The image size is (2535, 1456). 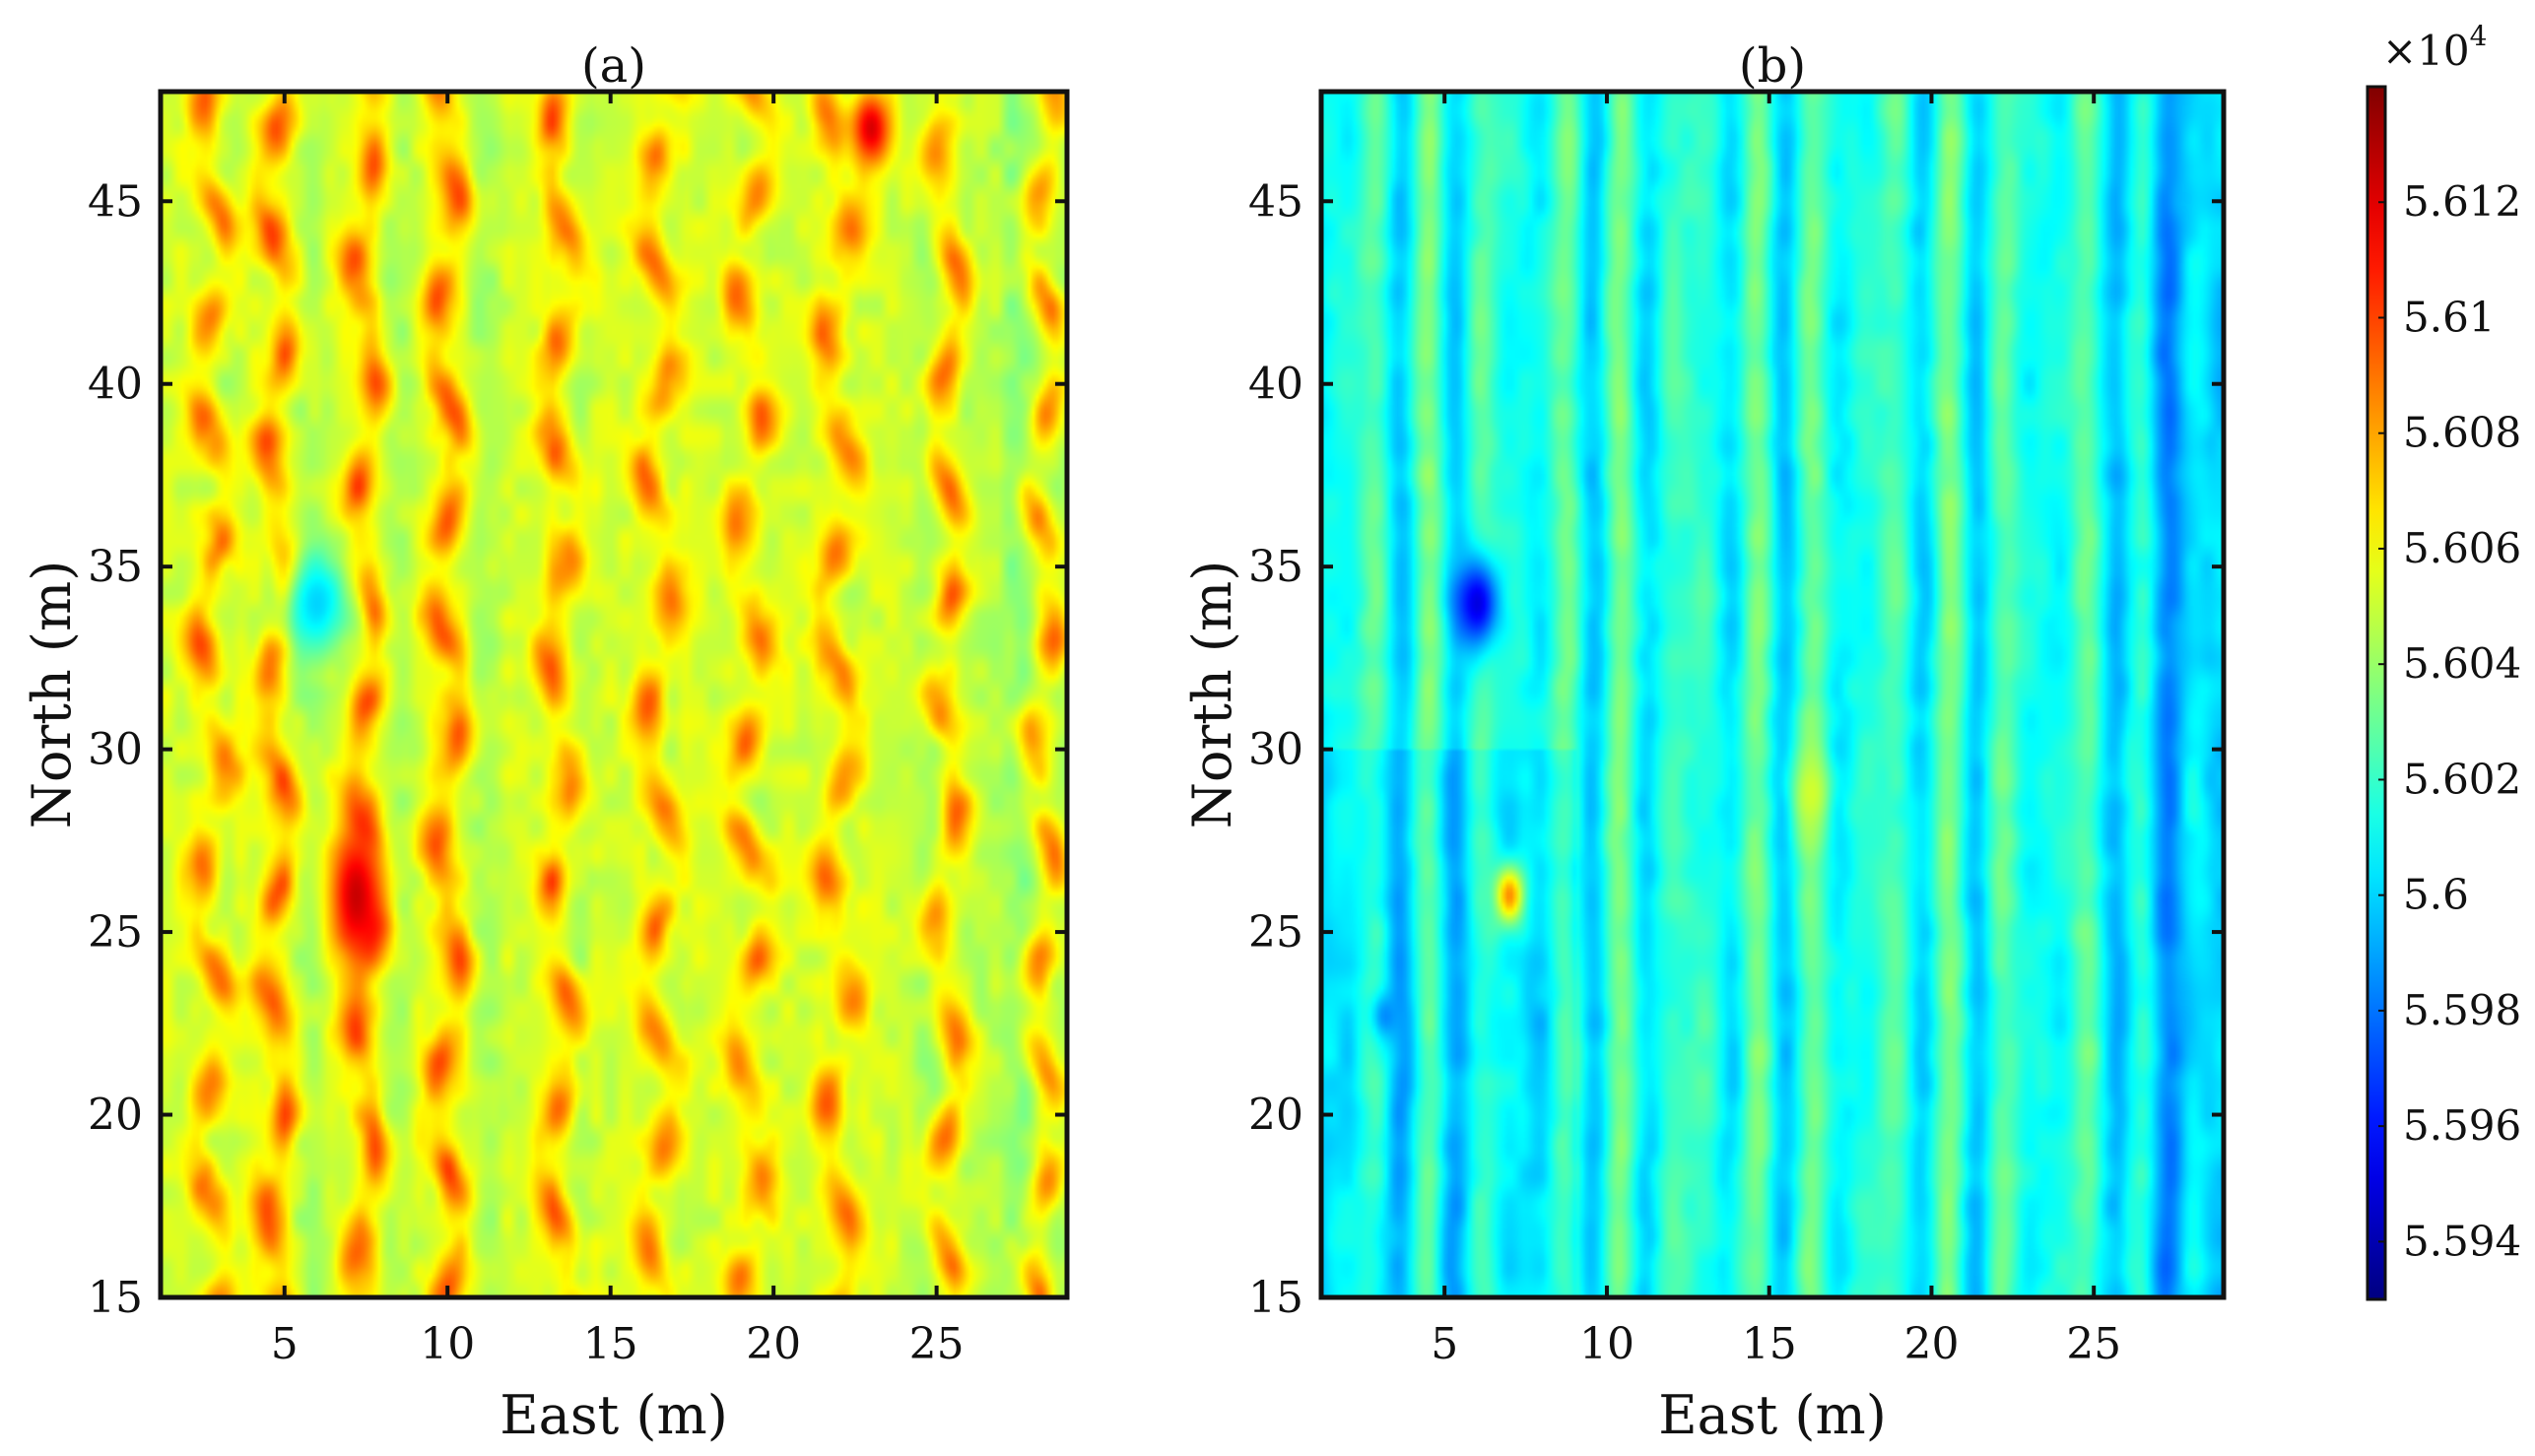 I want to click on y-axis-title-a: North (m), so click(x=52, y=695).